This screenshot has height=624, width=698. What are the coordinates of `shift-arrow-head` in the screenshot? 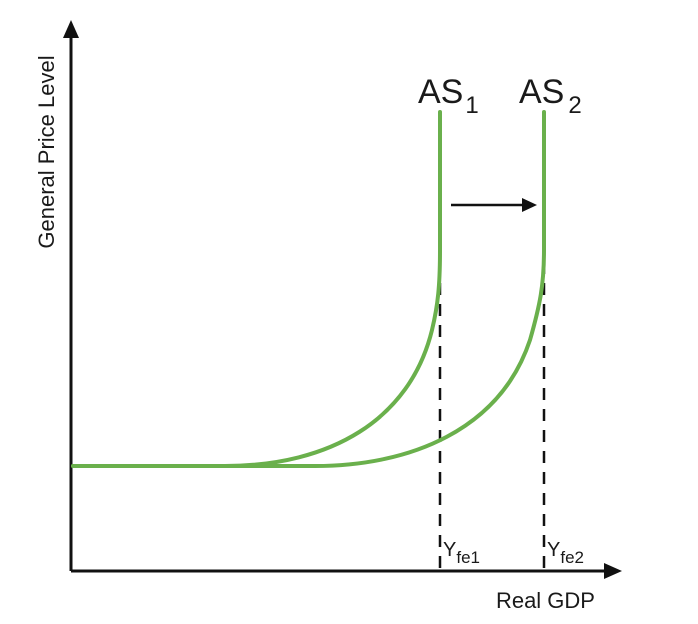 It's located at (529, 205).